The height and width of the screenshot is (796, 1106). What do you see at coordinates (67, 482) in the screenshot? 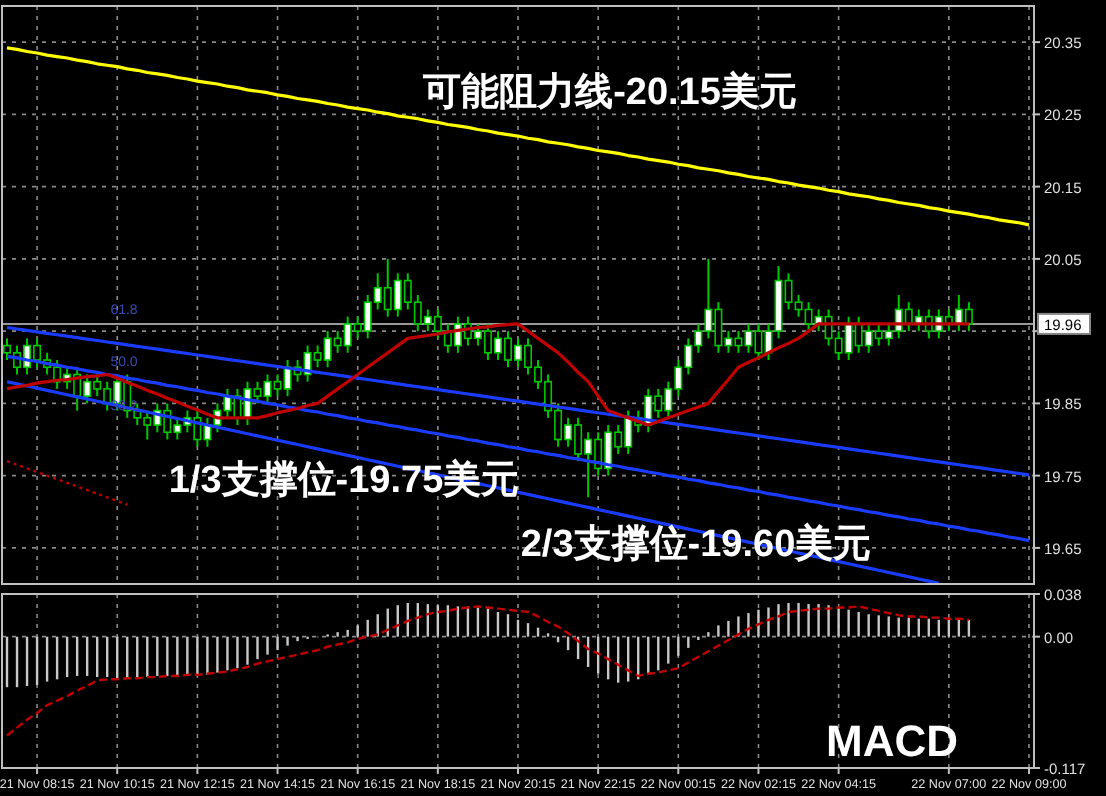
I see `line-series` at bounding box center [67, 482].